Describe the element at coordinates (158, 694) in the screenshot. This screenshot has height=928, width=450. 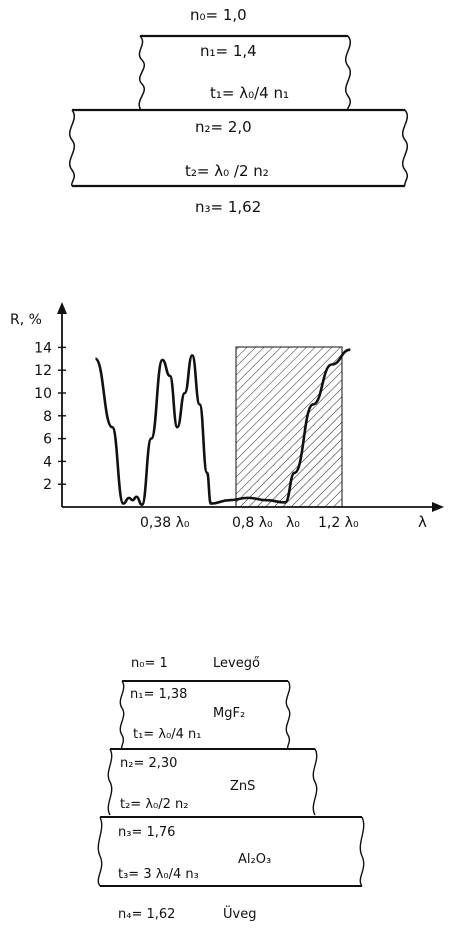
I see `bottom-n1-label: n₁= 1,38` at that location.